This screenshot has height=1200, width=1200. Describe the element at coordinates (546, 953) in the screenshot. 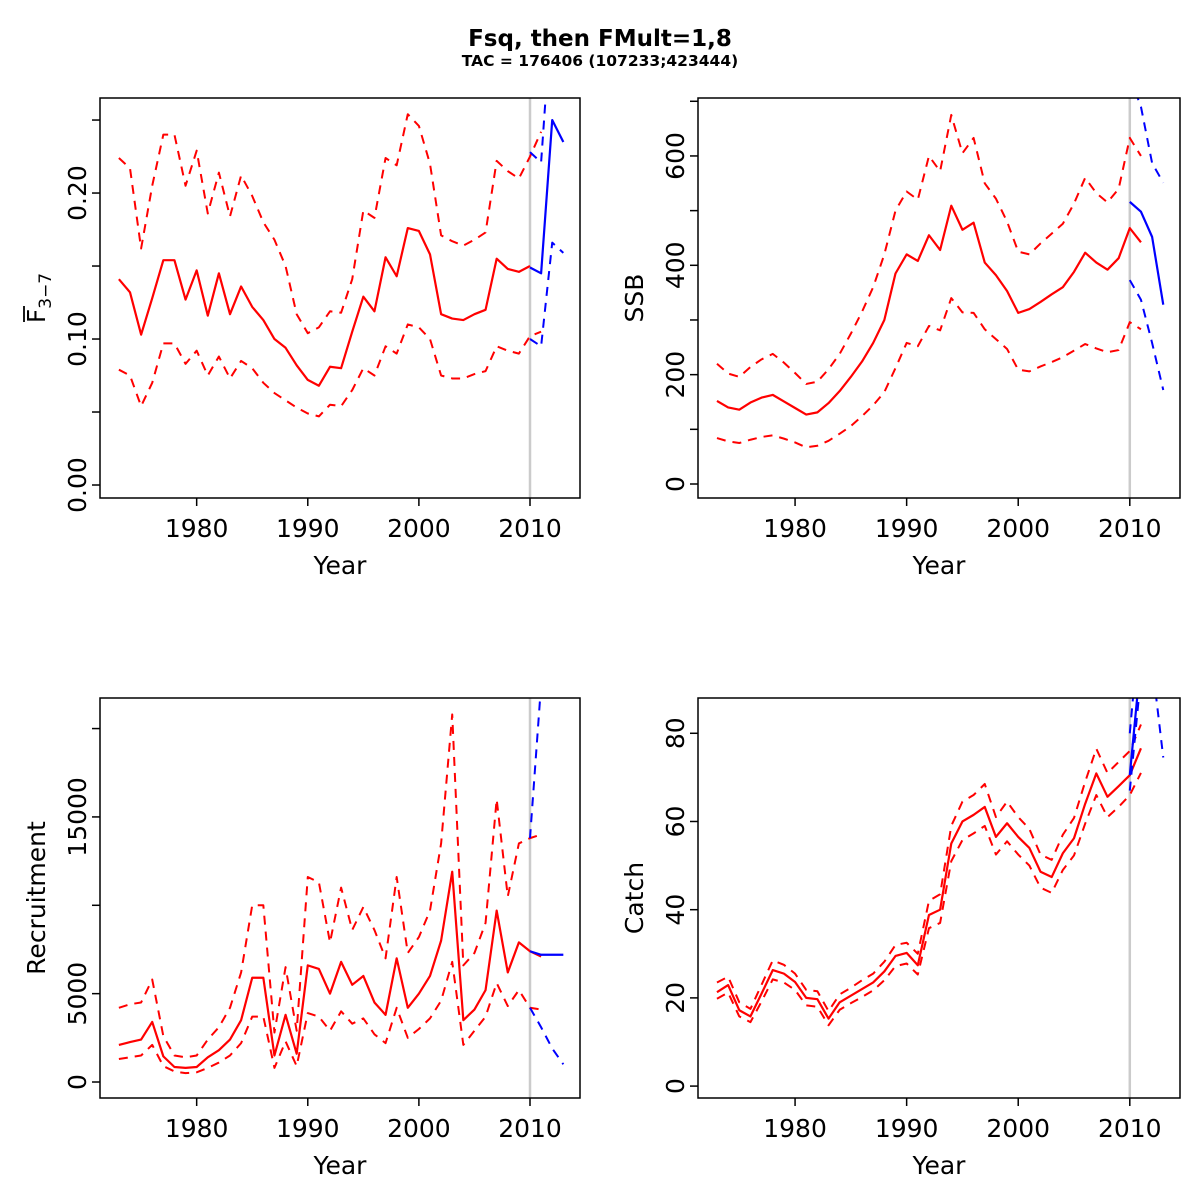

I see `recruitment-forecast-median-line` at that location.